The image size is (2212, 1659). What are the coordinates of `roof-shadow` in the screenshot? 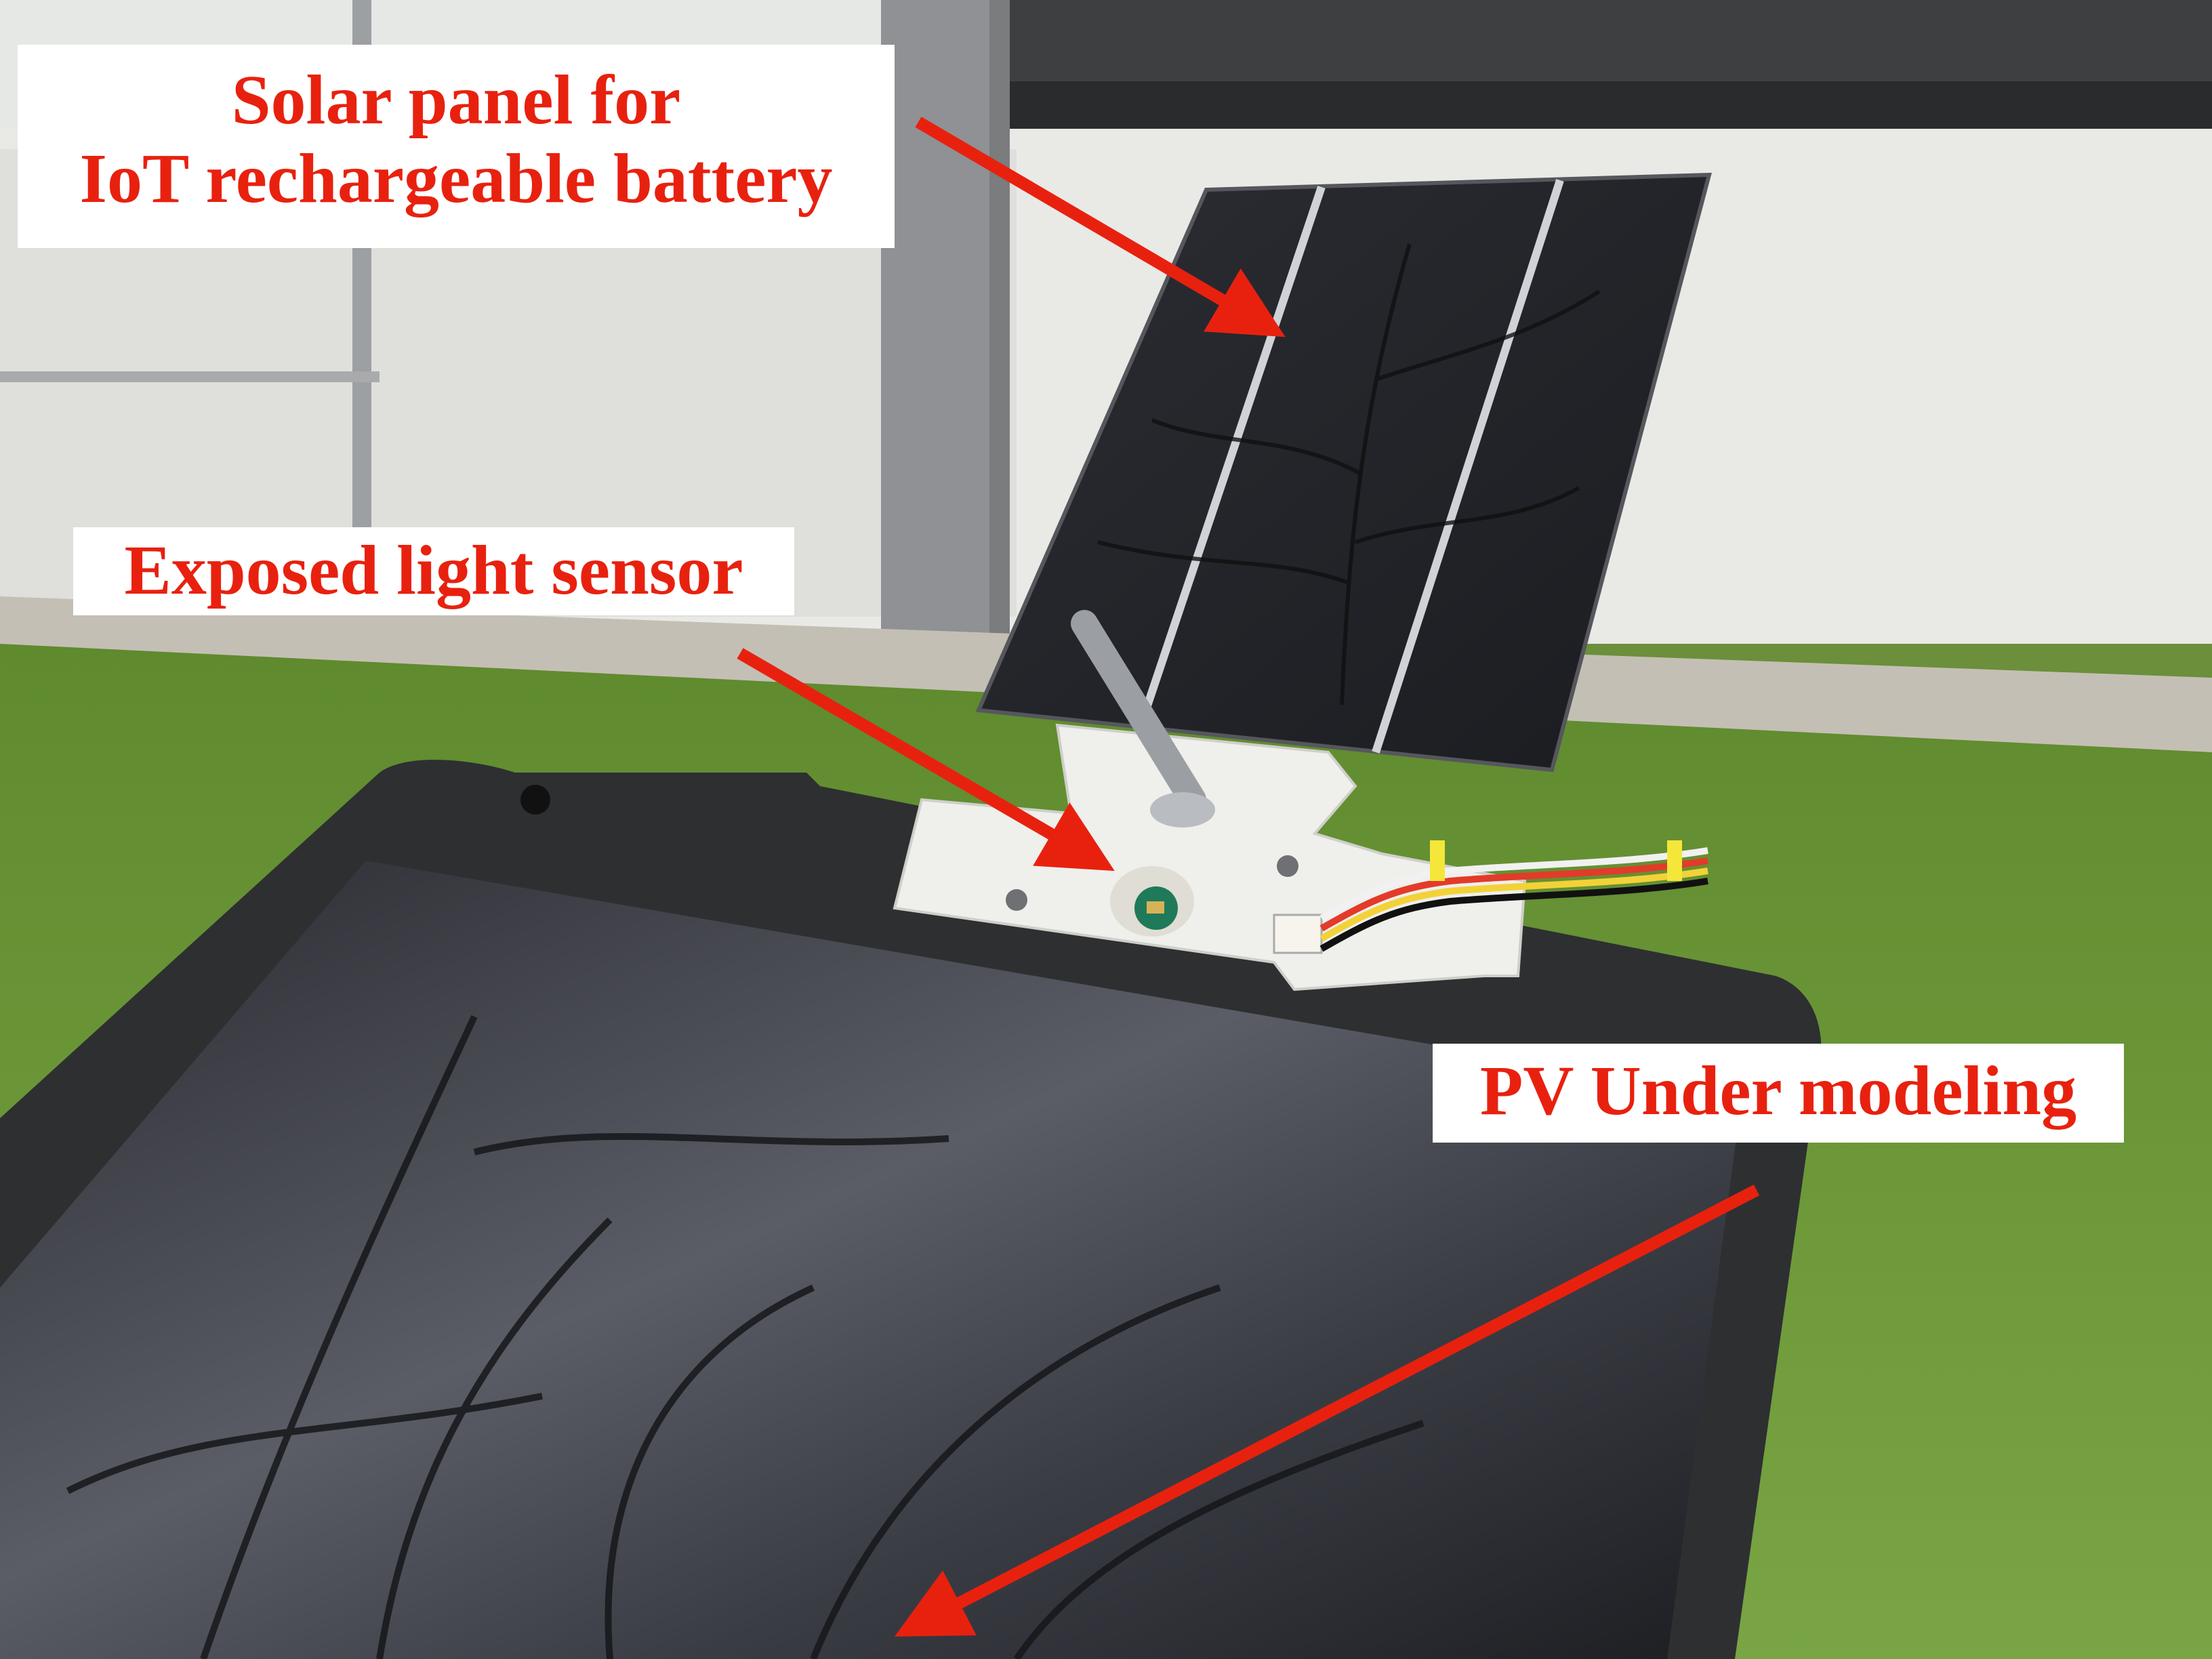 It's located at (1607, 105).